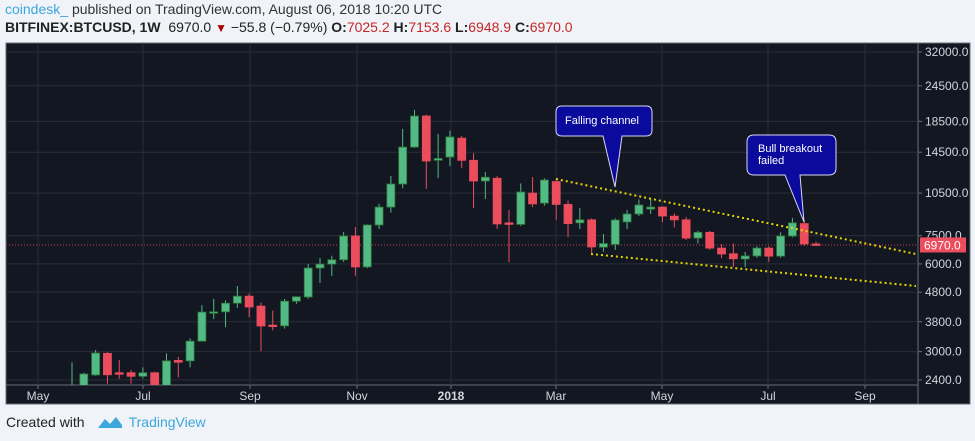 The image size is (975, 441). What do you see at coordinates (604, 146) in the screenshot?
I see `callout-falling-channel: Falling channel` at bounding box center [604, 146].